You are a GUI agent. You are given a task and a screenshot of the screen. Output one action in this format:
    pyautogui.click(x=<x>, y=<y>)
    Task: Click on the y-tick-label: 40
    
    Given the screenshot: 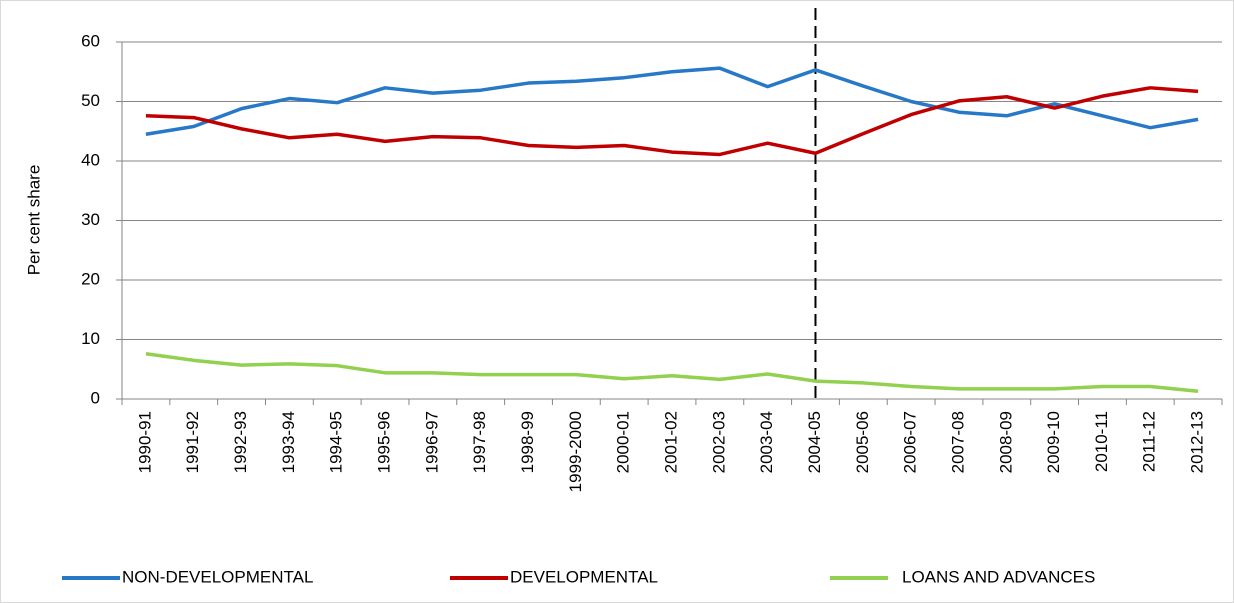 What is the action you would take?
    pyautogui.click(x=90, y=159)
    